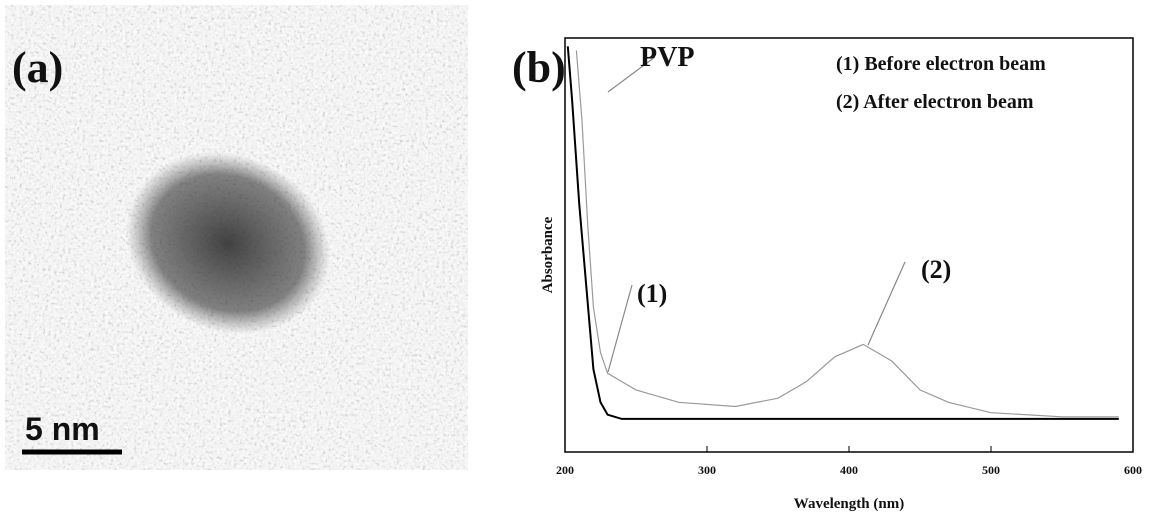 This screenshot has width=1157, height=519. I want to click on y-axis-label: Absorbance, so click(548, 254).